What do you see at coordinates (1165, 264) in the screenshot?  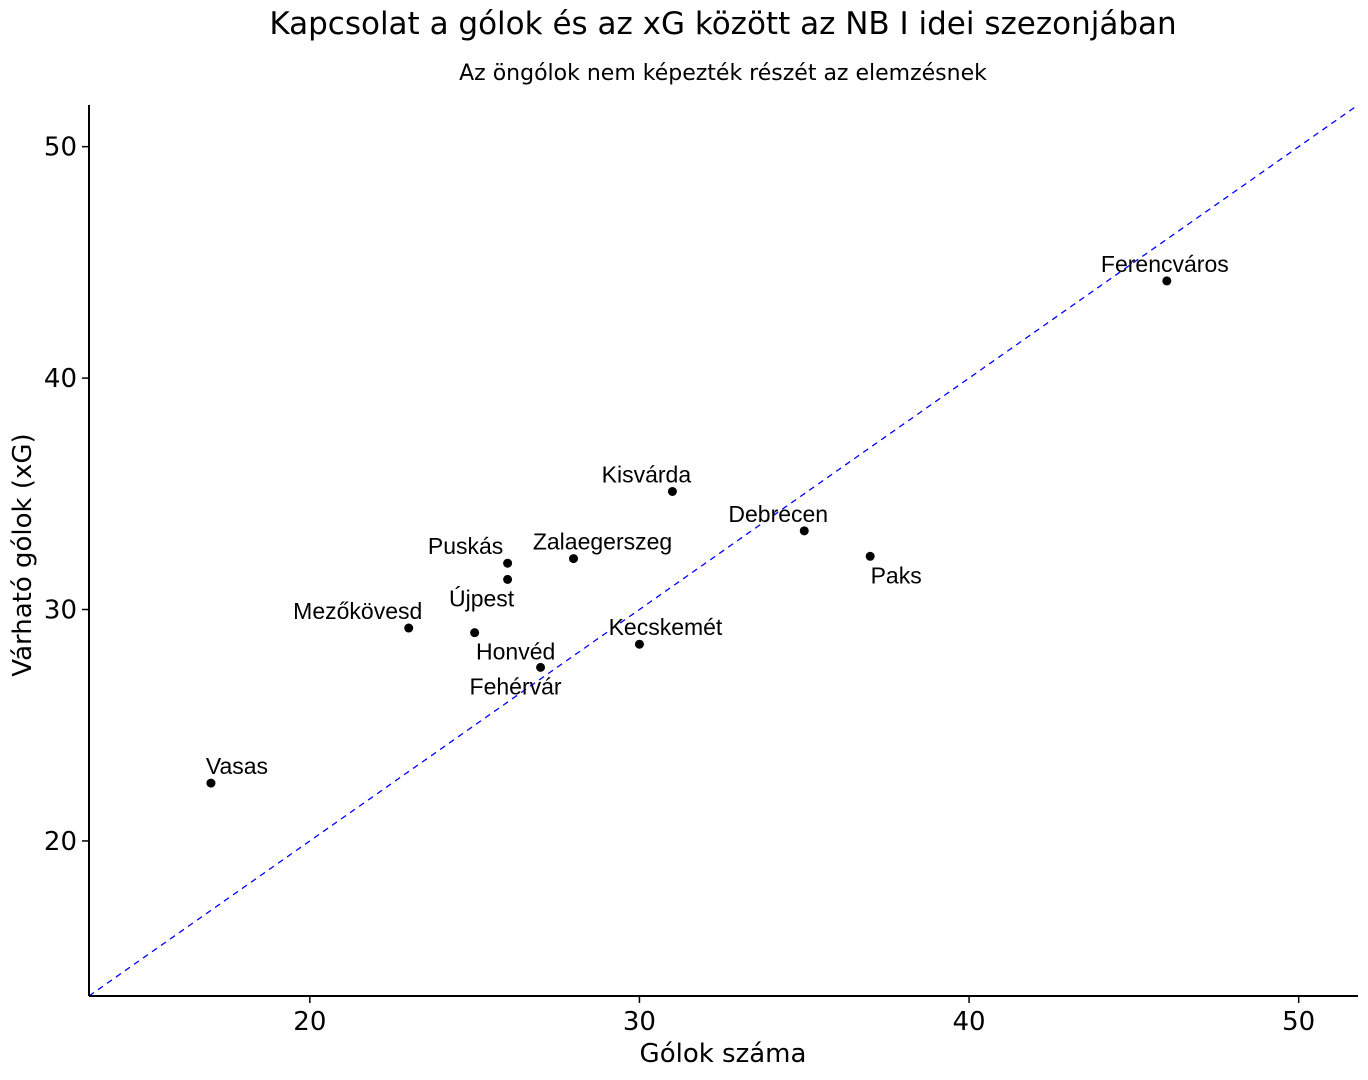 I see `data-point-label: Ferencváros` at bounding box center [1165, 264].